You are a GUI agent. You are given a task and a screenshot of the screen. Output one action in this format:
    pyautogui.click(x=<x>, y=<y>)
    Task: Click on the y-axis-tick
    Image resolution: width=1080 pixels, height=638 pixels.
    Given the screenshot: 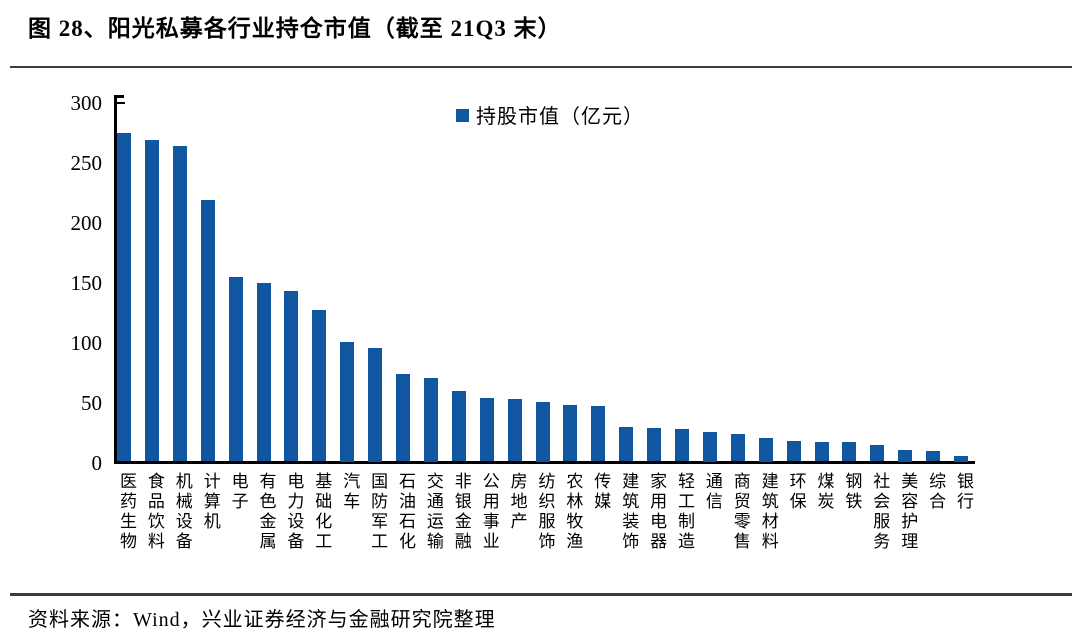 What is the action you would take?
    pyautogui.click(x=121, y=102)
    